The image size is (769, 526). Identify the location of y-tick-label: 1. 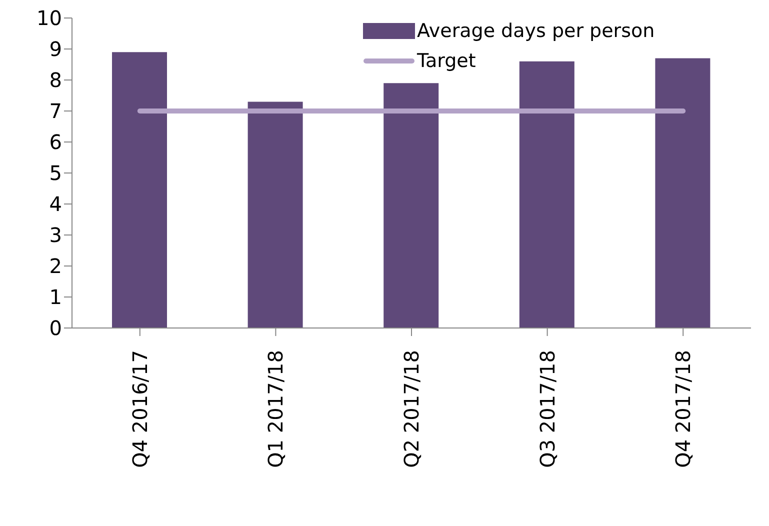
(55, 297).